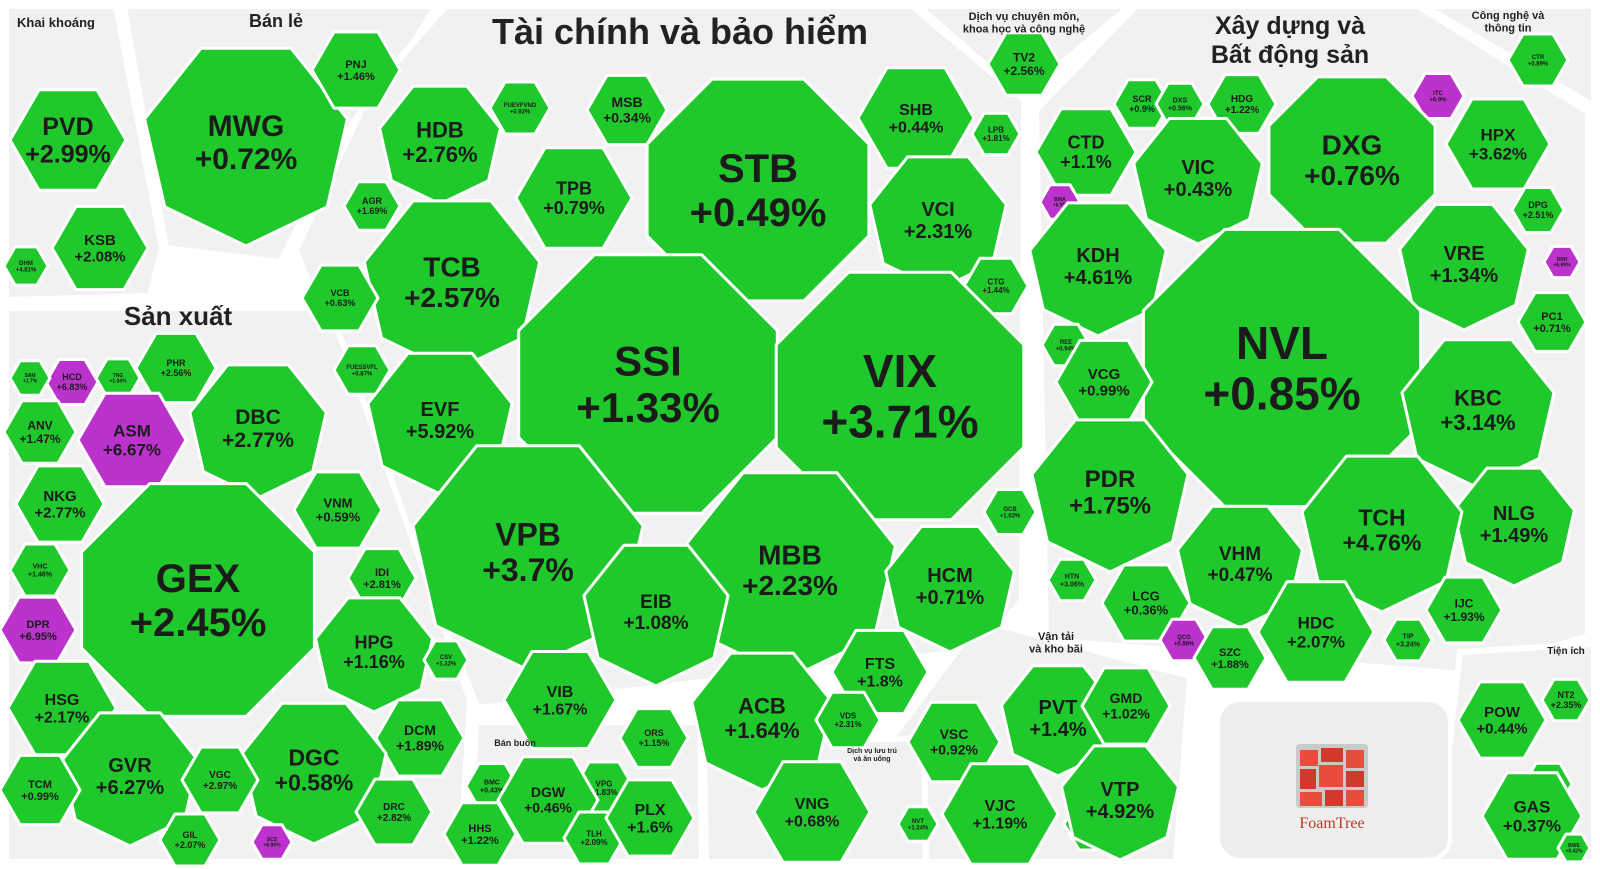 The image size is (1600, 869). What do you see at coordinates (118, 378) in the screenshot?
I see `stock-tile-tng: TNG+1.04%` at bounding box center [118, 378].